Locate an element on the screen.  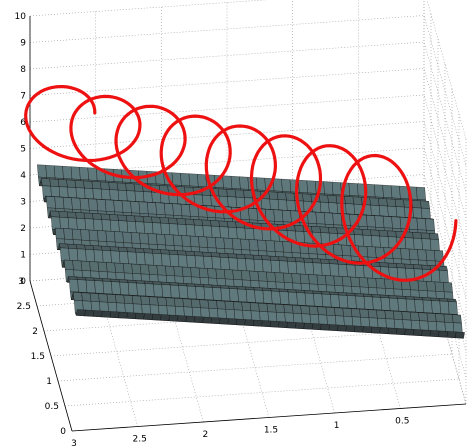
y-tick-label-1: 0.5 is located at coordinates (52, 407).